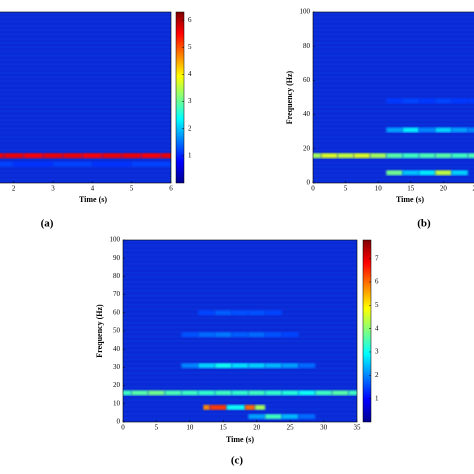 This screenshot has height=474, width=474. Describe the element at coordinates (307, 148) in the screenshot. I see `y-tick-label: 20` at that location.